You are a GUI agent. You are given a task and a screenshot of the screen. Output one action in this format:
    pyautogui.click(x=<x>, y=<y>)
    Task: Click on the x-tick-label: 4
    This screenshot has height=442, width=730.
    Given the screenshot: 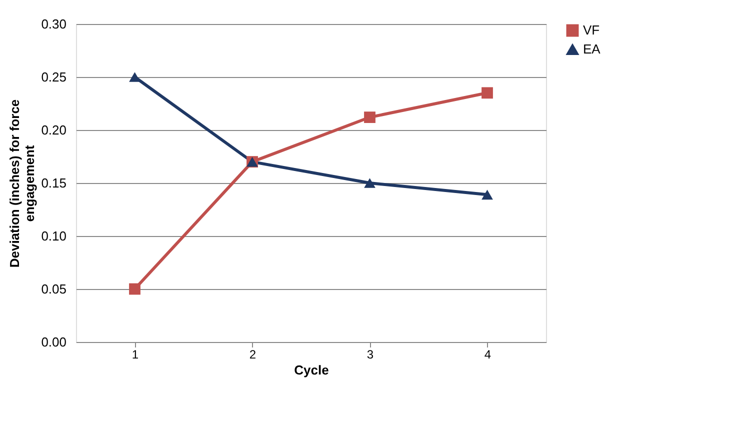 What is the action you would take?
    pyautogui.click(x=488, y=355)
    